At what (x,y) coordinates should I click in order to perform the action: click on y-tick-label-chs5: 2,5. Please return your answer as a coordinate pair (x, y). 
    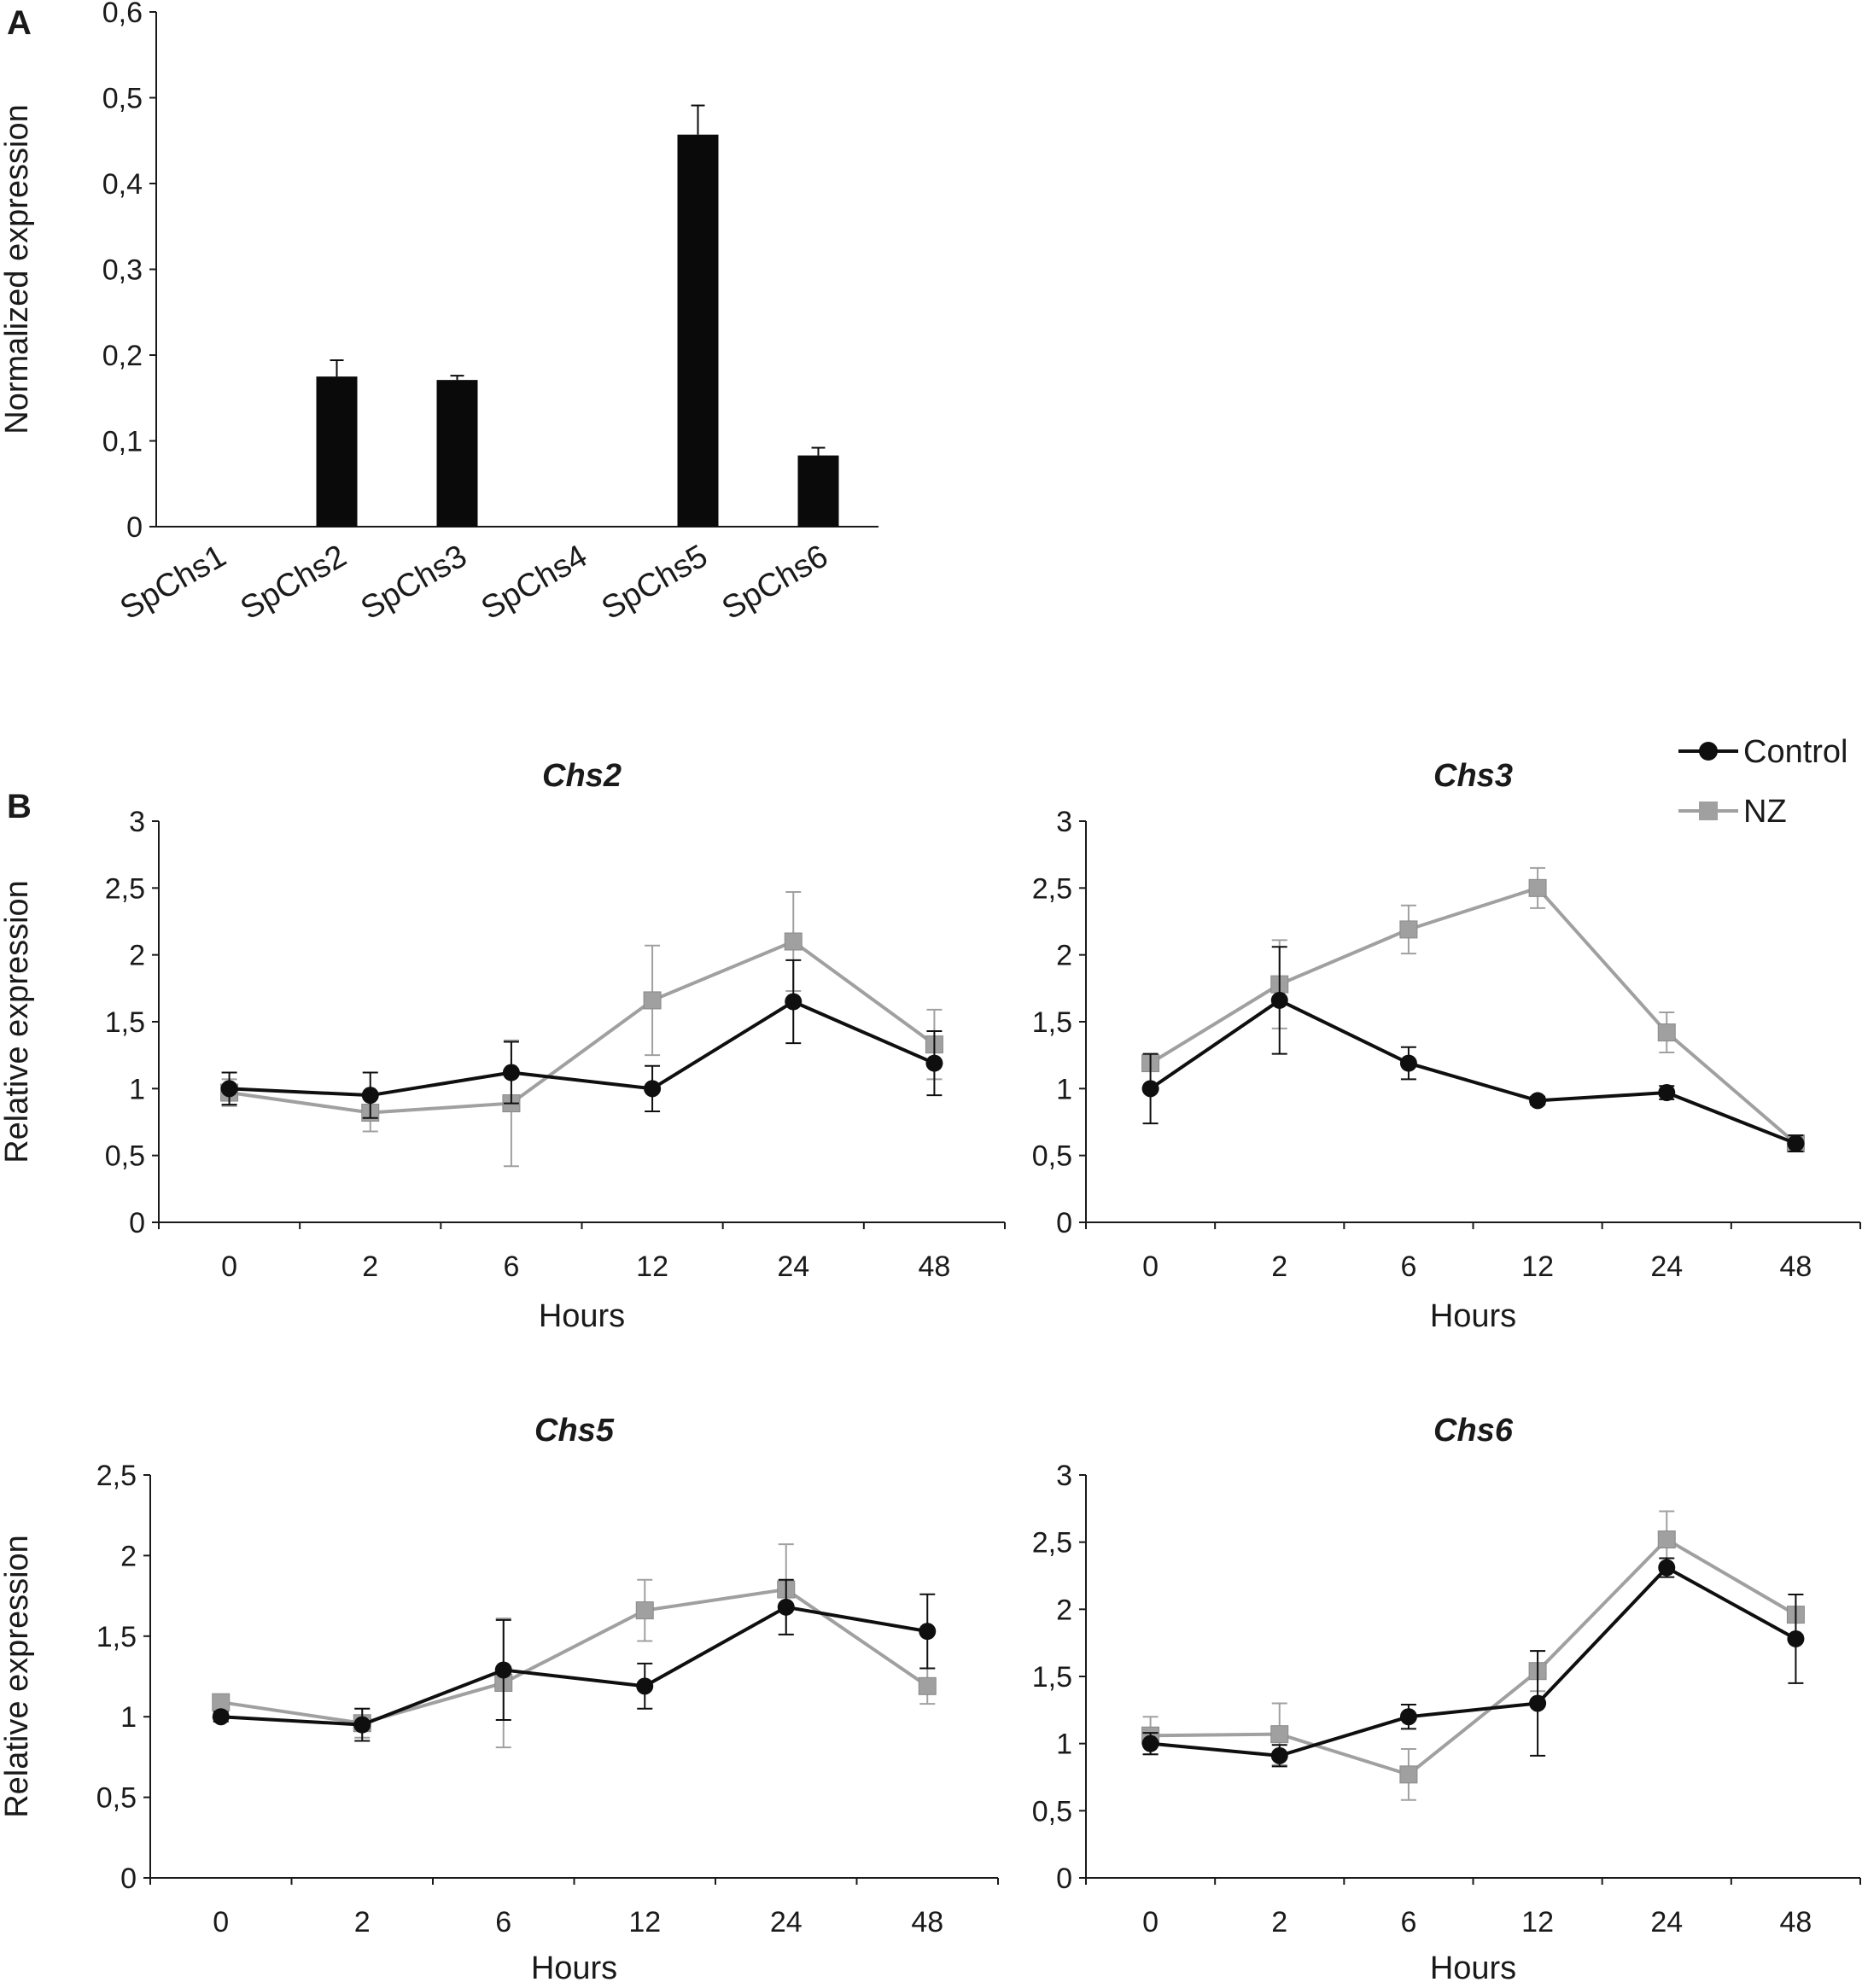
    Looking at the image, I should click on (116, 1476).